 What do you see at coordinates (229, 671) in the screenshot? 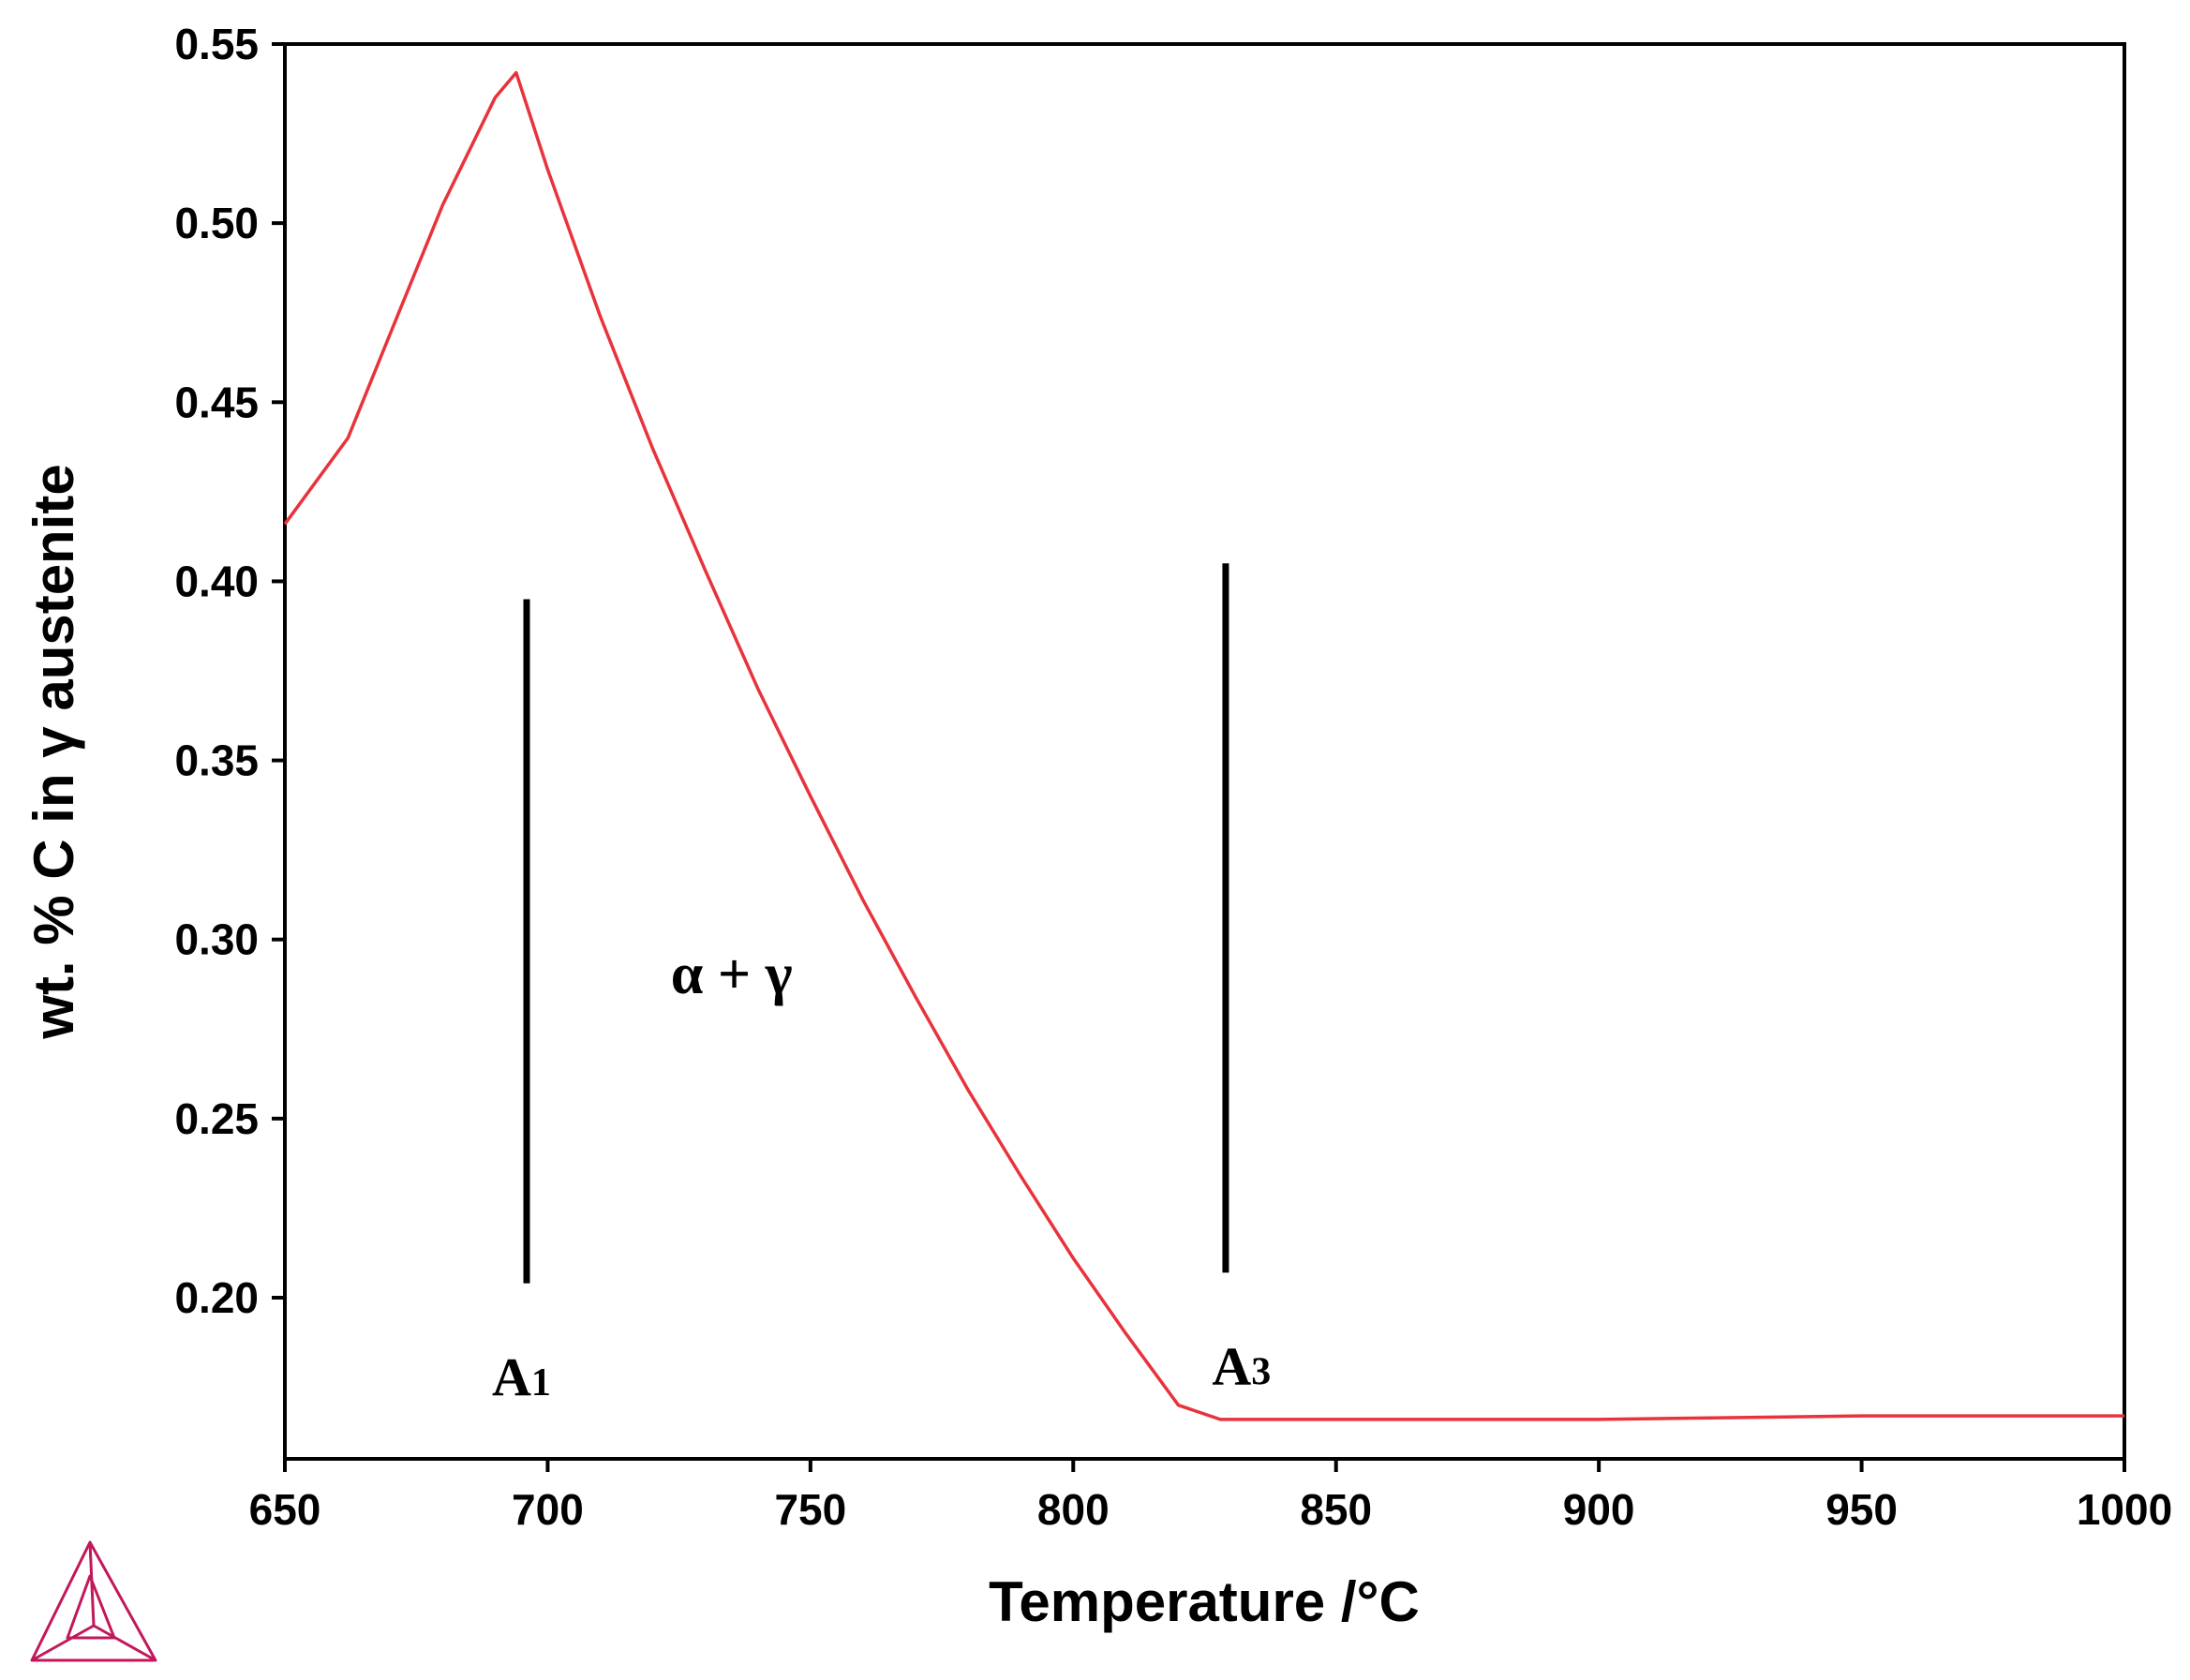
I see `y-axis: 0.20 0.25 0.30 0.35 0.40 0.45 0.50 0.55` at bounding box center [229, 671].